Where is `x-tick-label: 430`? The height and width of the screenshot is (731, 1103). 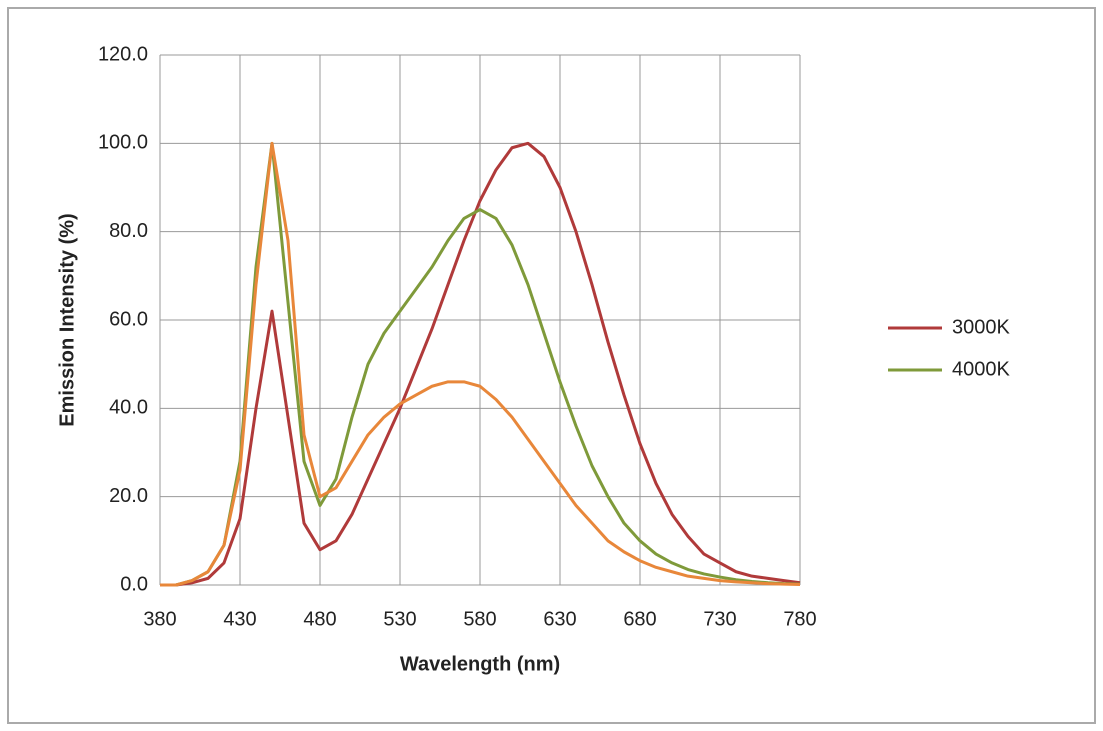 x-tick-label: 430 is located at coordinates (239, 619).